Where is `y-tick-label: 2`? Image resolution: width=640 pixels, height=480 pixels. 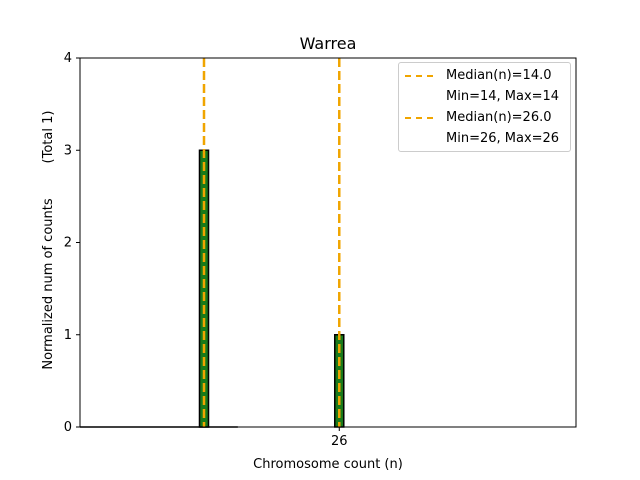
y-tick-label: 2 is located at coordinates (68, 243).